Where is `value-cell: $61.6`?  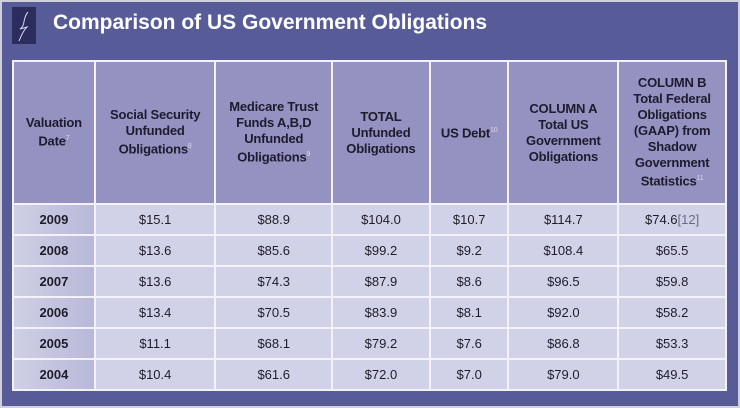 value-cell: $61.6 is located at coordinates (274, 374).